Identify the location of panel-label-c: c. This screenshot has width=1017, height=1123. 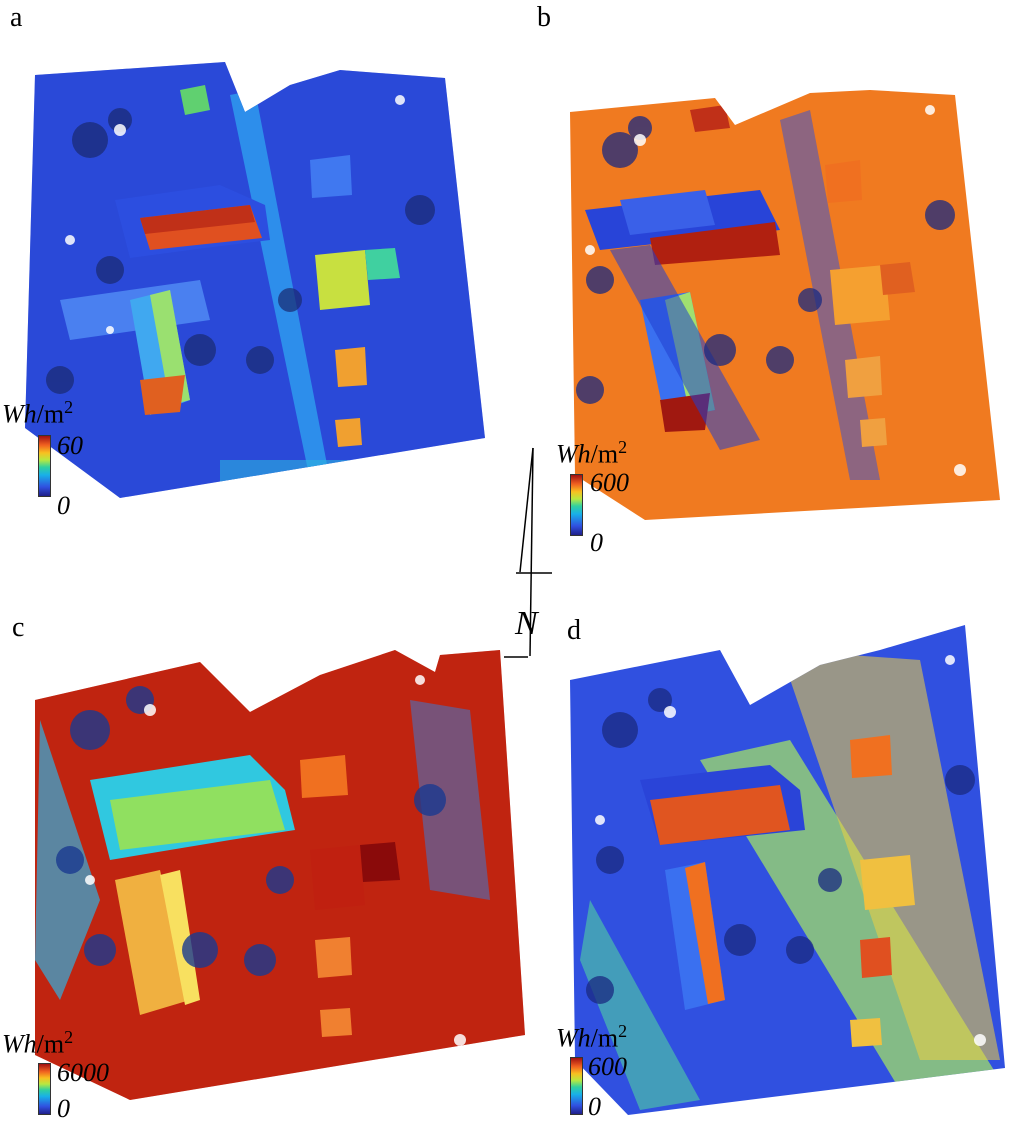
(18, 627).